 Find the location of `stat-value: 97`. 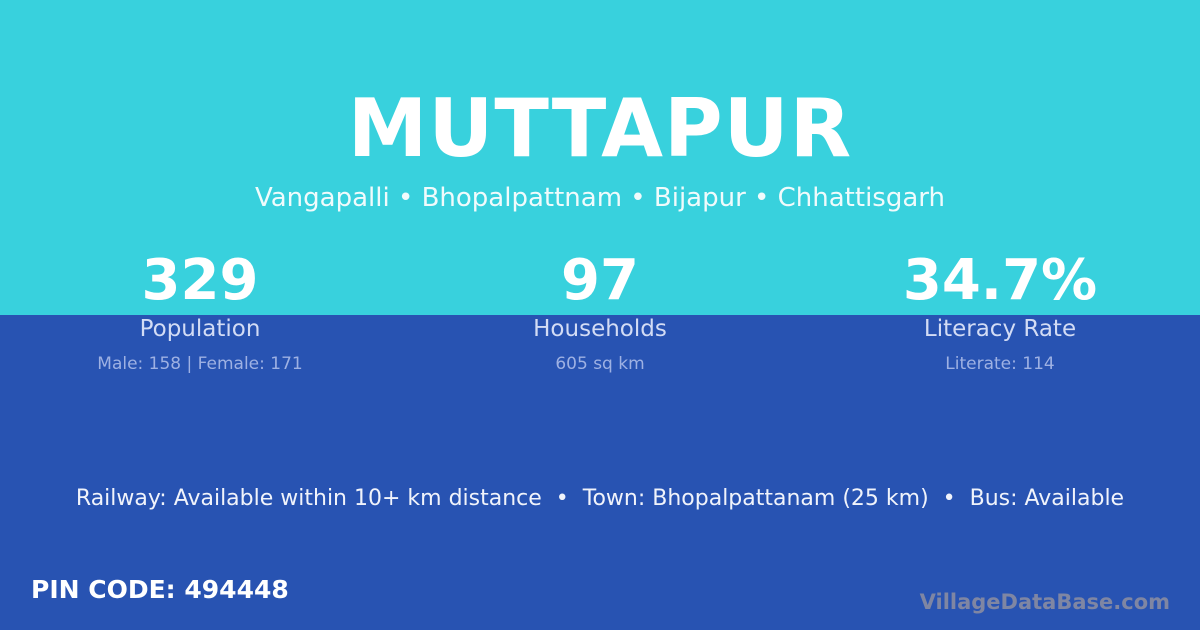

stat-value: 97 is located at coordinates (600, 280).